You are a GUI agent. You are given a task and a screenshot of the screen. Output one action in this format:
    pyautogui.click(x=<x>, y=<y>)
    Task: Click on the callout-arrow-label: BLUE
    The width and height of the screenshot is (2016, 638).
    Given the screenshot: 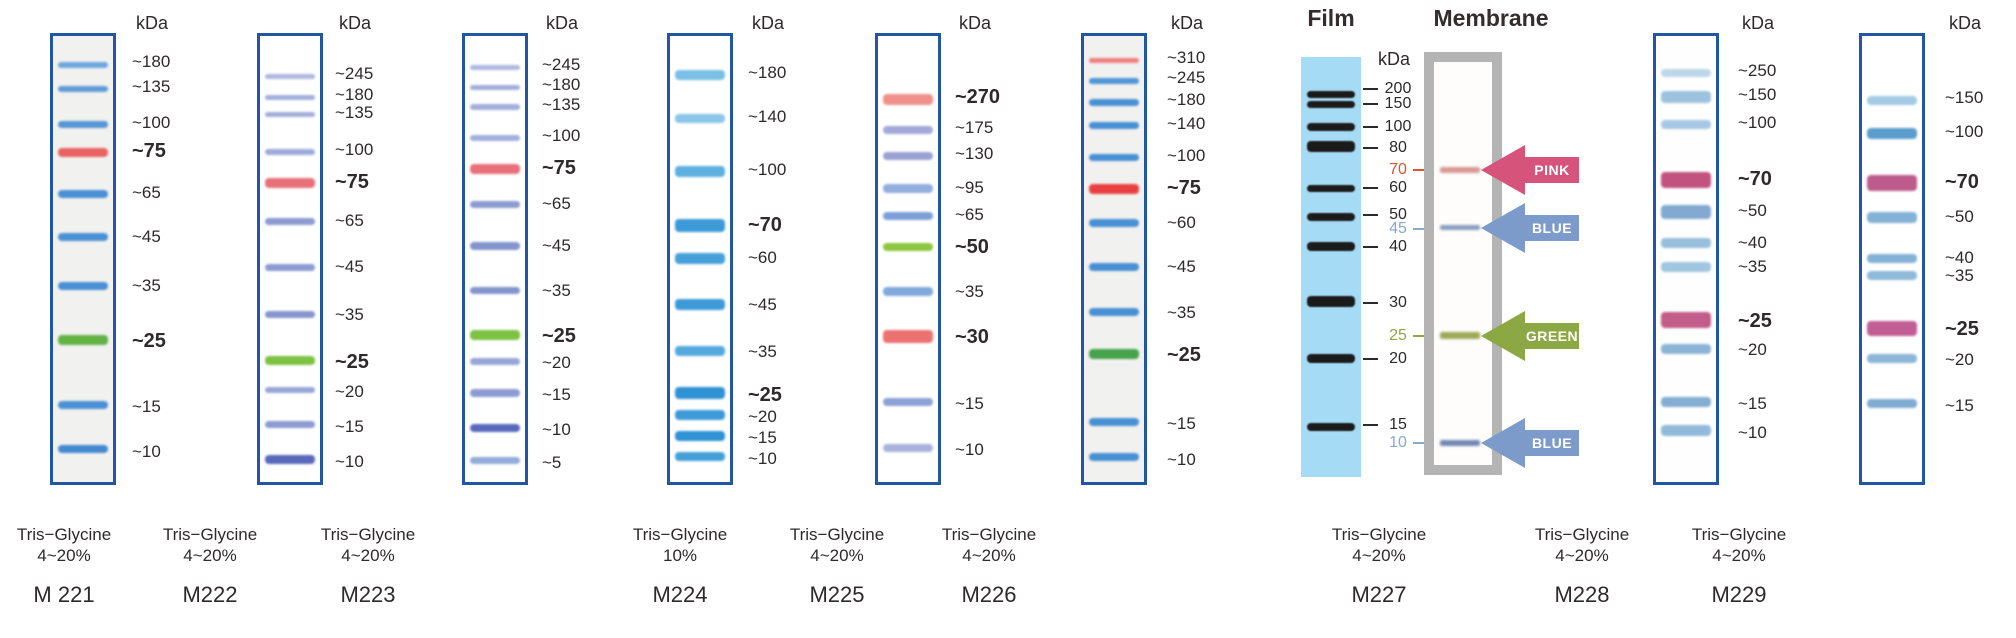 What is the action you would take?
    pyautogui.click(x=1552, y=228)
    